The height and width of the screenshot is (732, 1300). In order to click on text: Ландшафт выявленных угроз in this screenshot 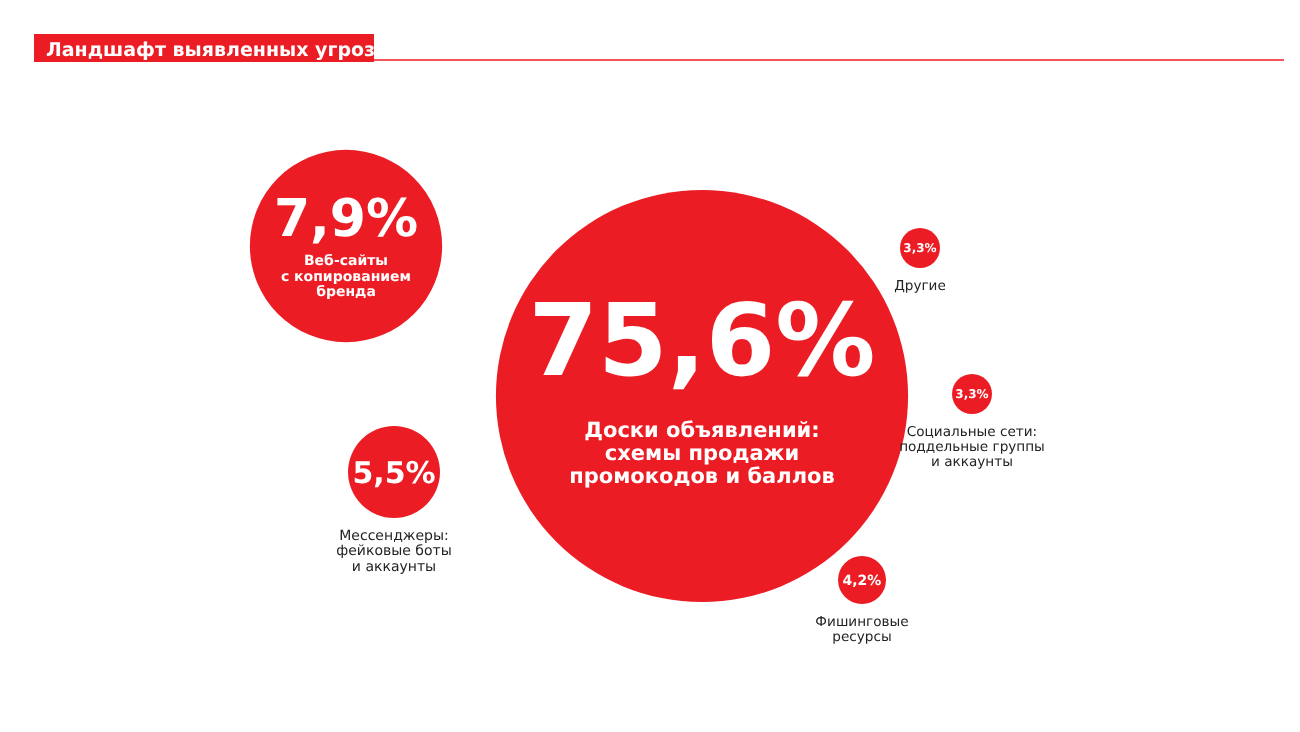, I will do `click(211, 51)`.